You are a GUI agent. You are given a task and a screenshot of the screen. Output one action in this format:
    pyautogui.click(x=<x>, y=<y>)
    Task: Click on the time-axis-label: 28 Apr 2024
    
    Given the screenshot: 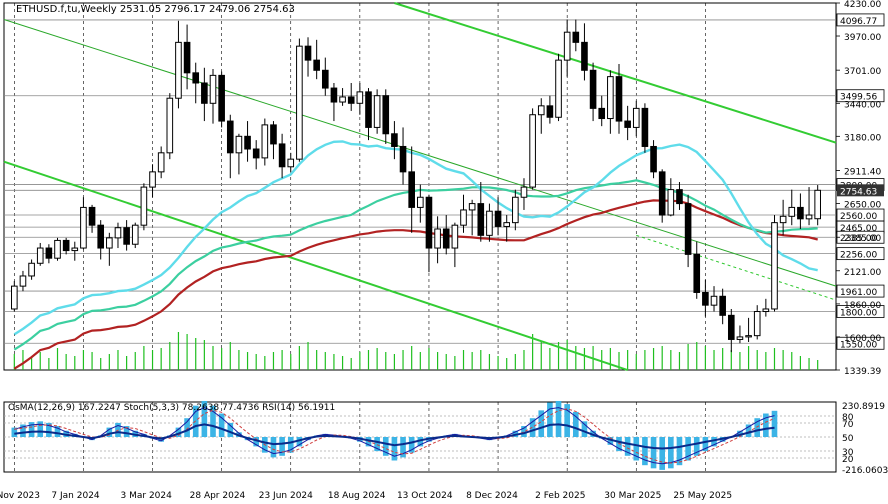 What is the action you would take?
    pyautogui.click(x=218, y=496)
    